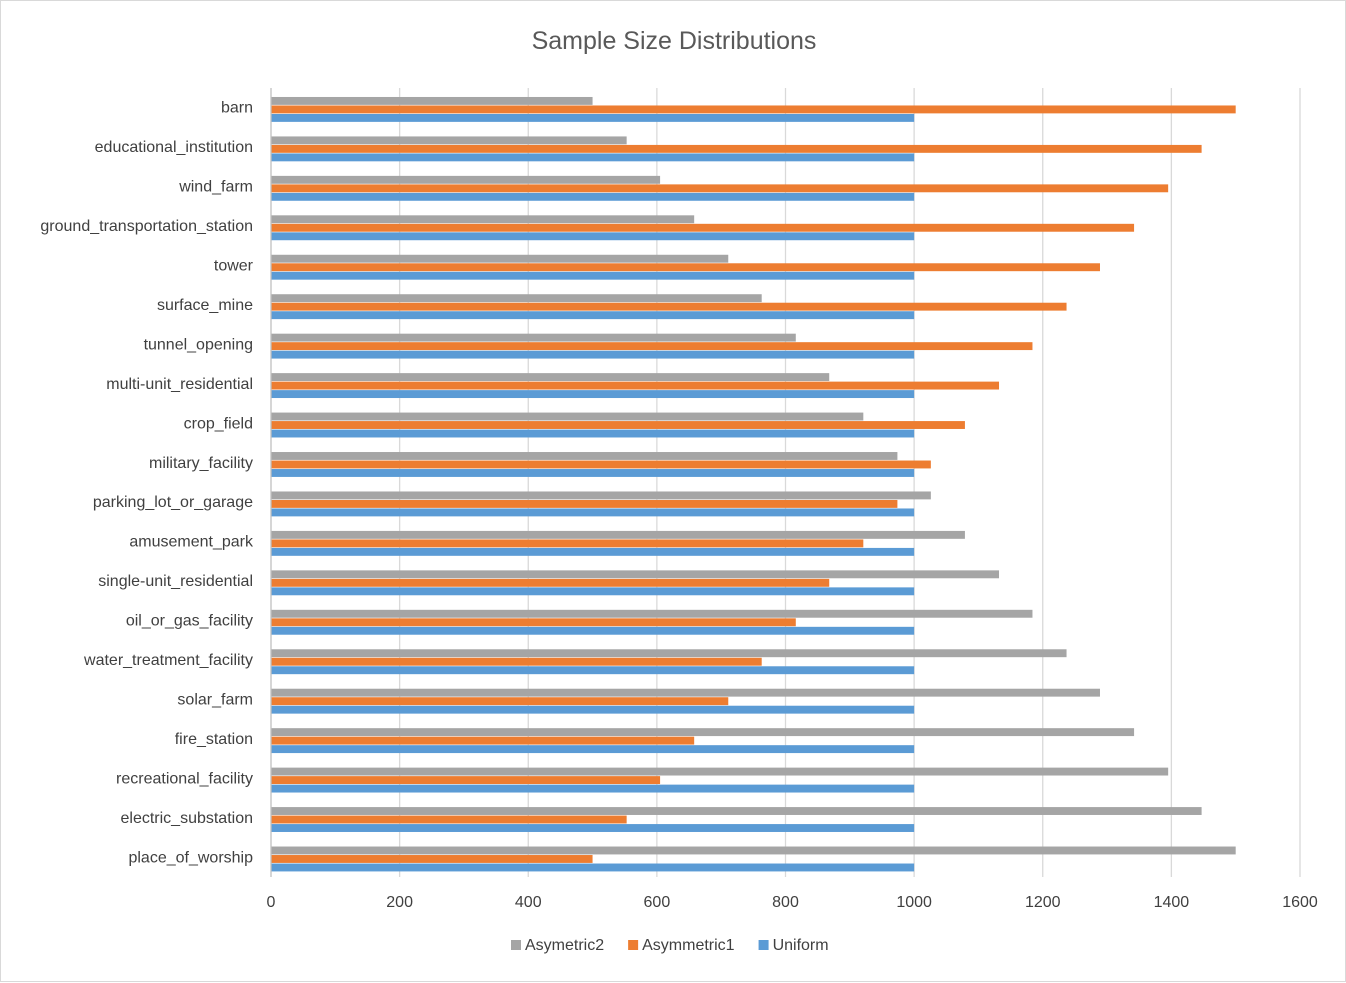 Image resolution: width=1346 pixels, height=983 pixels. What do you see at coordinates (688, 945) in the screenshot?
I see `legend-label: Asymmetric1` at bounding box center [688, 945].